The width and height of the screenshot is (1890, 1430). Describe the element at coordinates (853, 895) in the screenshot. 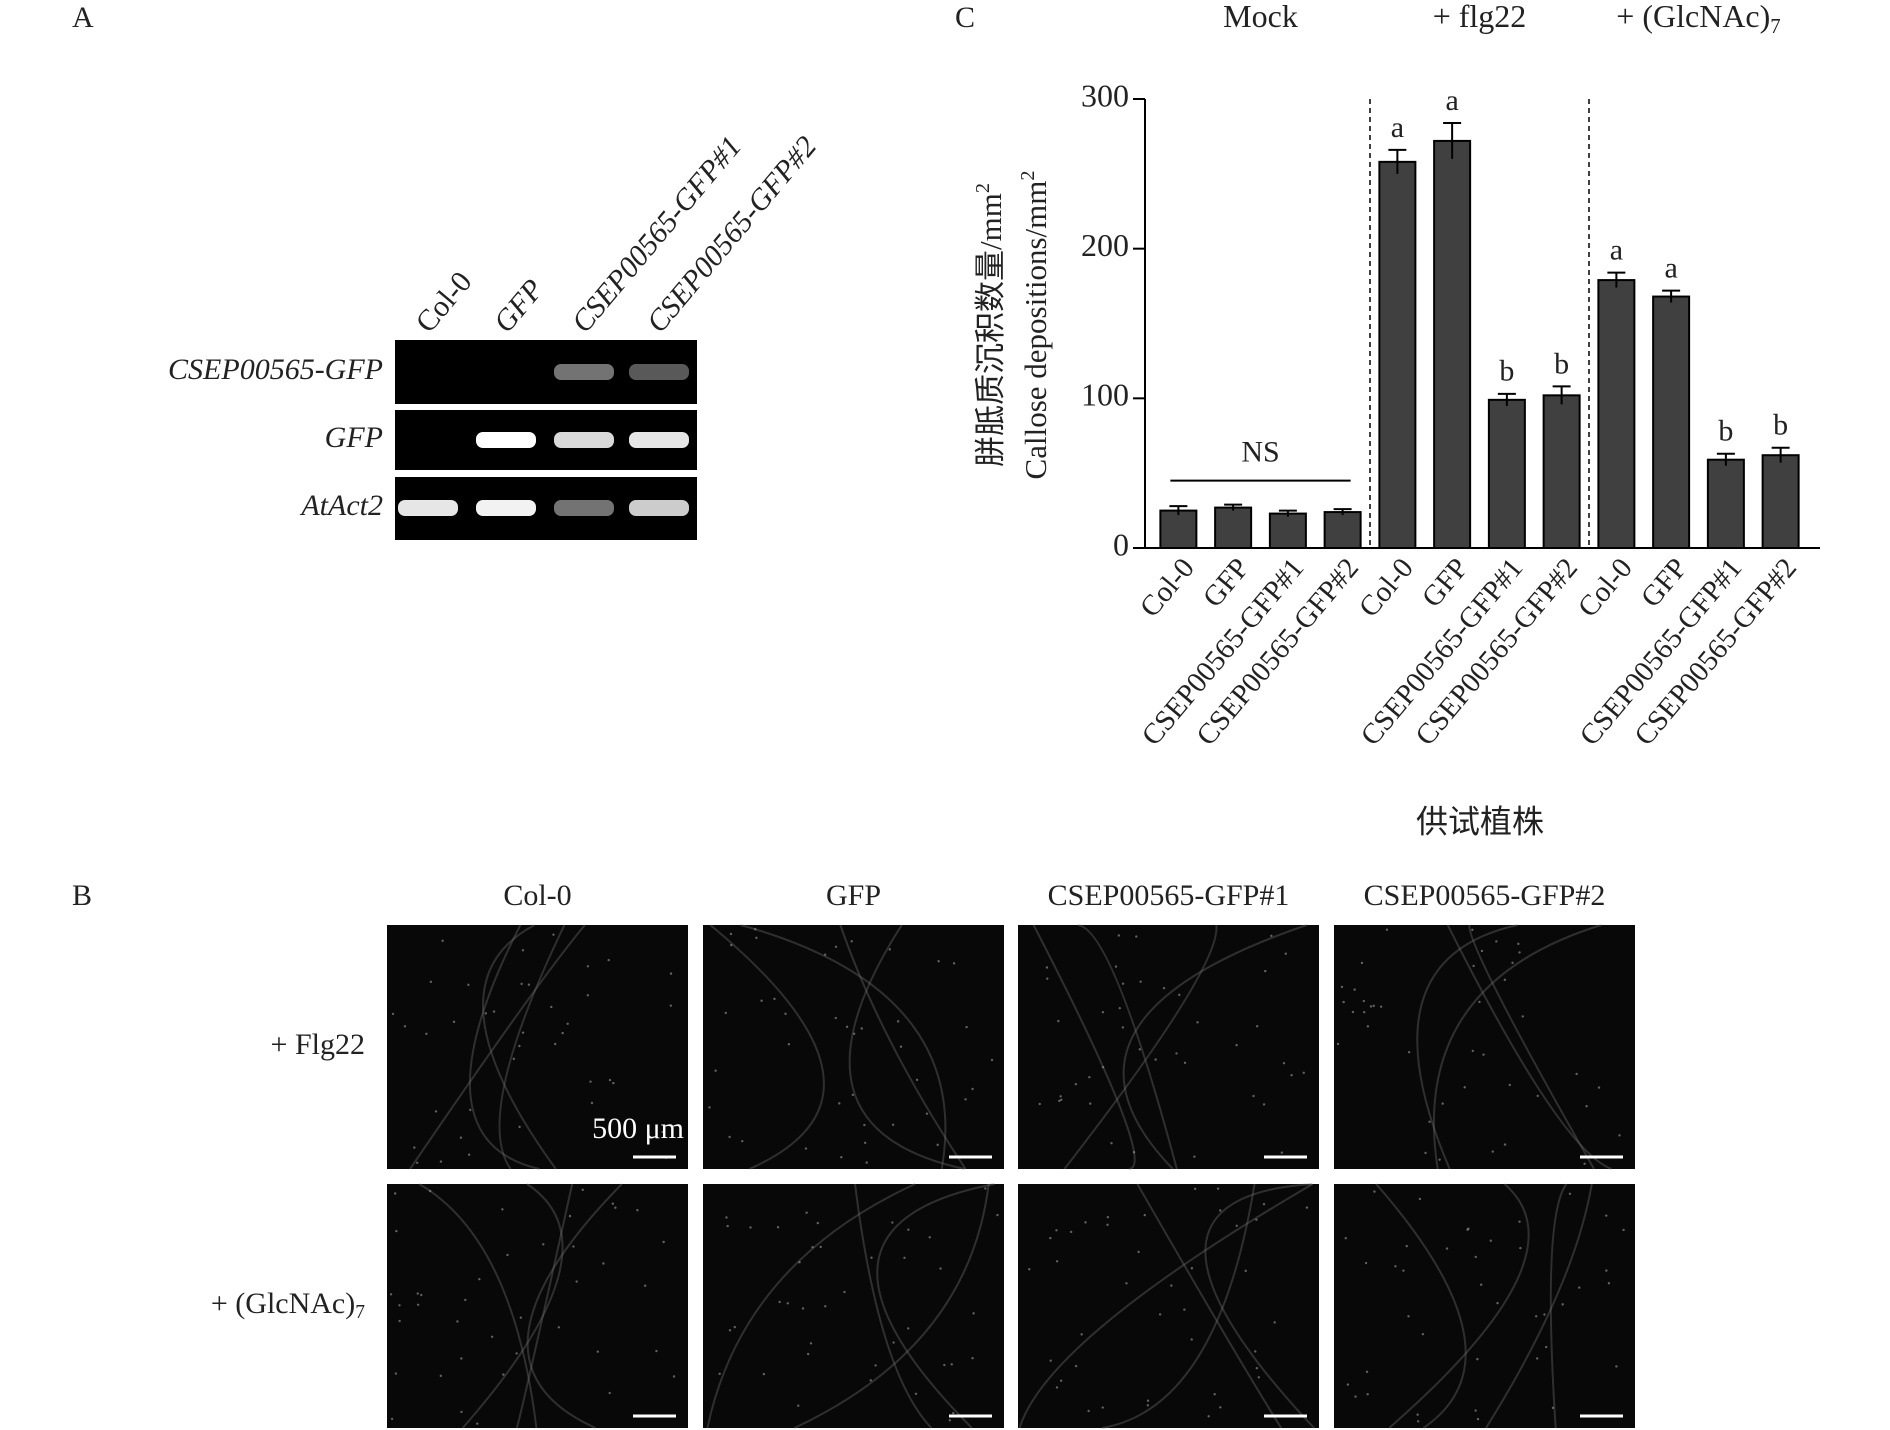

I see `image-column-label: GFP` at that location.